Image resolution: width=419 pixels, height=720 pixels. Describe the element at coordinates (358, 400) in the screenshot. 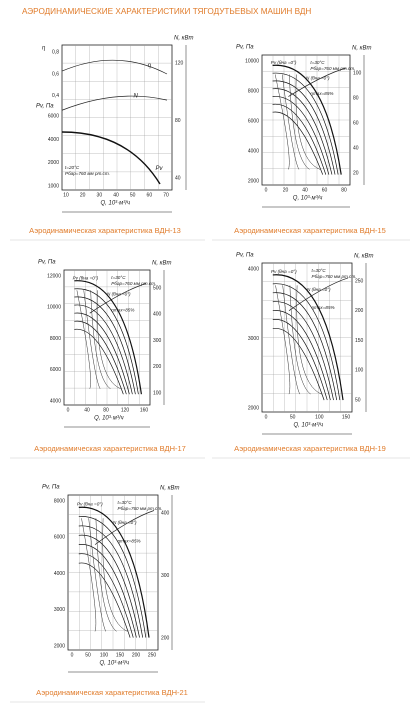

I see `y2-tick-label: 50` at that location.